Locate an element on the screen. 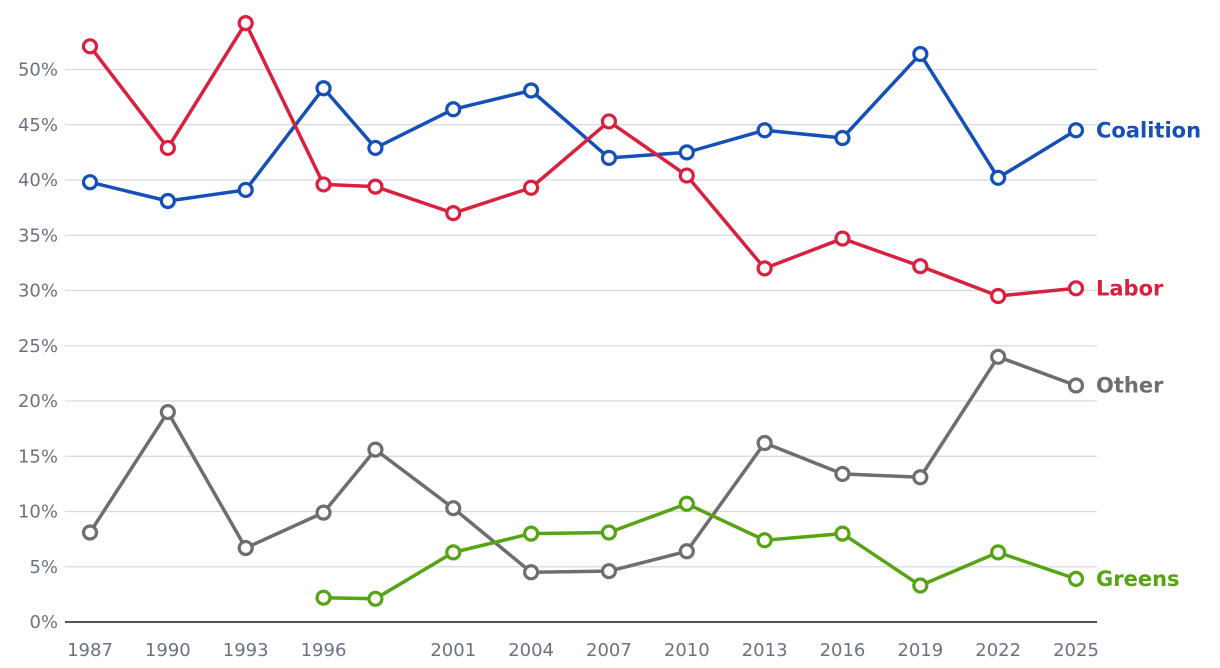 This screenshot has width=1220, height=668. y-tick-label: 5% is located at coordinates (43, 567).